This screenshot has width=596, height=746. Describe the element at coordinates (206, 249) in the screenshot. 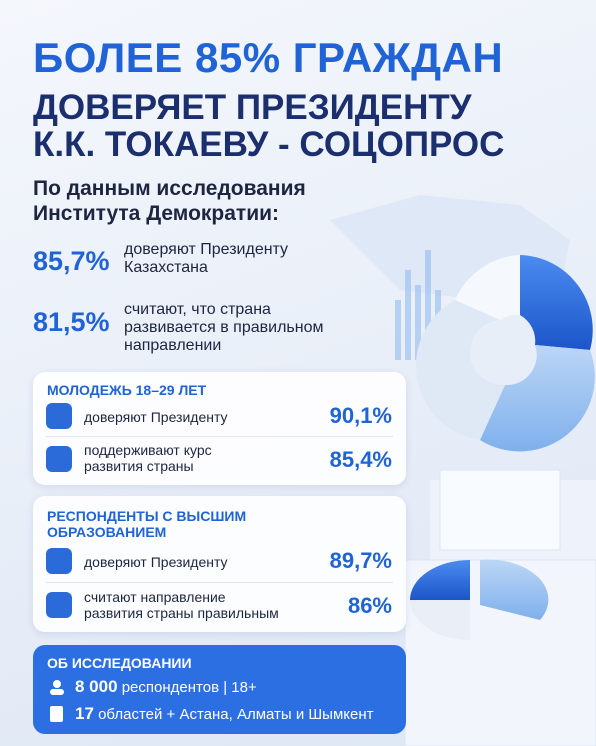

I see `stat-line: доверяют Президенту` at that location.